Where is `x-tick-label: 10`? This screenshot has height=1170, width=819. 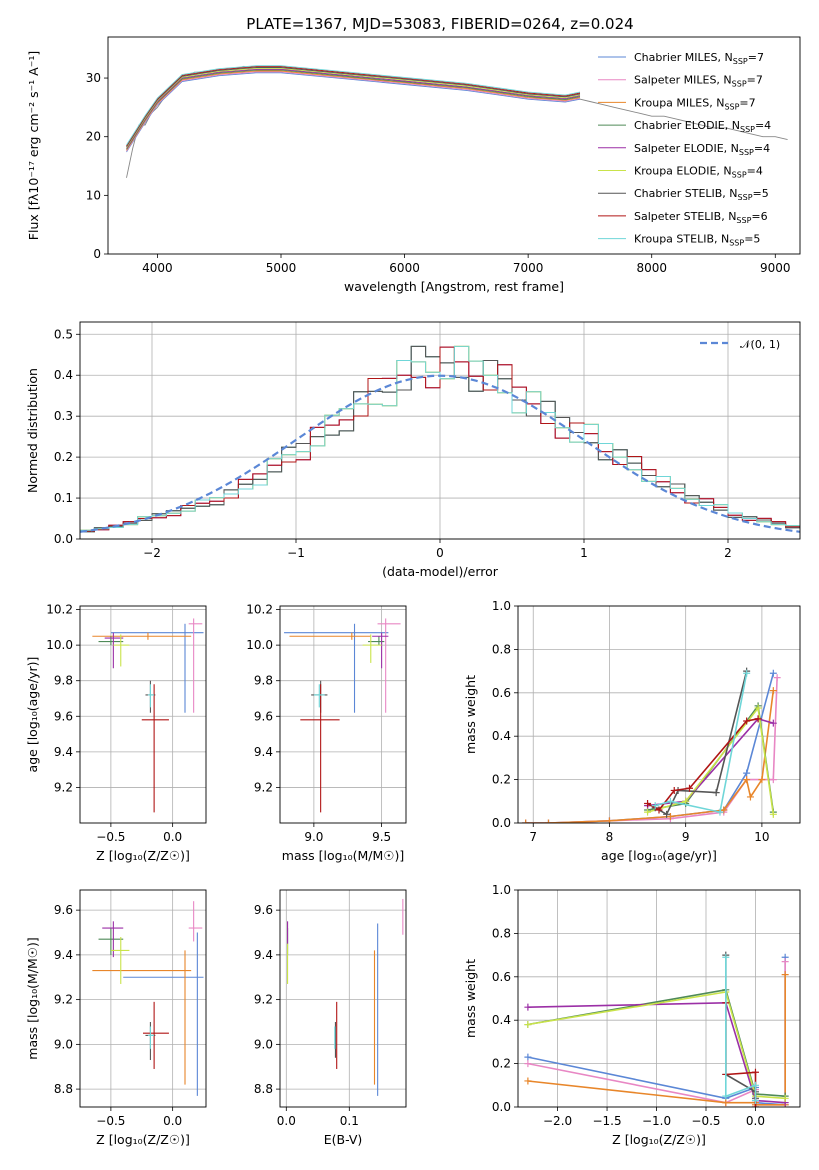
x-tick-label: 10 is located at coordinates (761, 837).